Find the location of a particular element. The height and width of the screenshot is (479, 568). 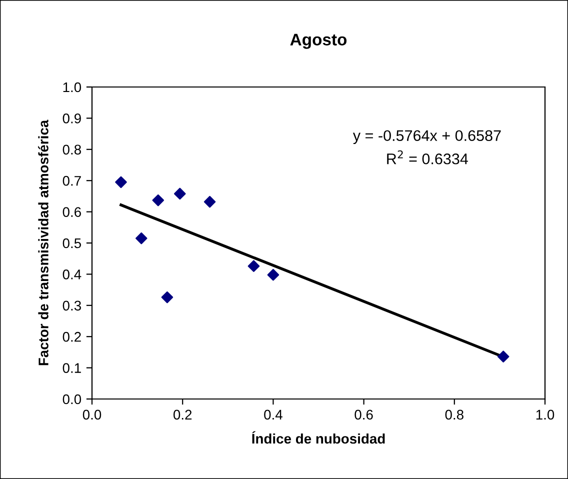

chart-title: Agosto is located at coordinates (318, 41).